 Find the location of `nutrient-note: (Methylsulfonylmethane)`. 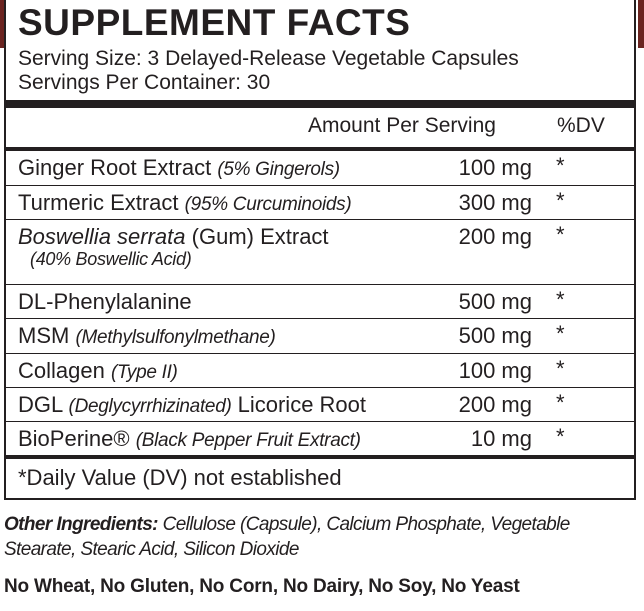

nutrient-note: (Methylsulfonylmethane) is located at coordinates (175, 337).